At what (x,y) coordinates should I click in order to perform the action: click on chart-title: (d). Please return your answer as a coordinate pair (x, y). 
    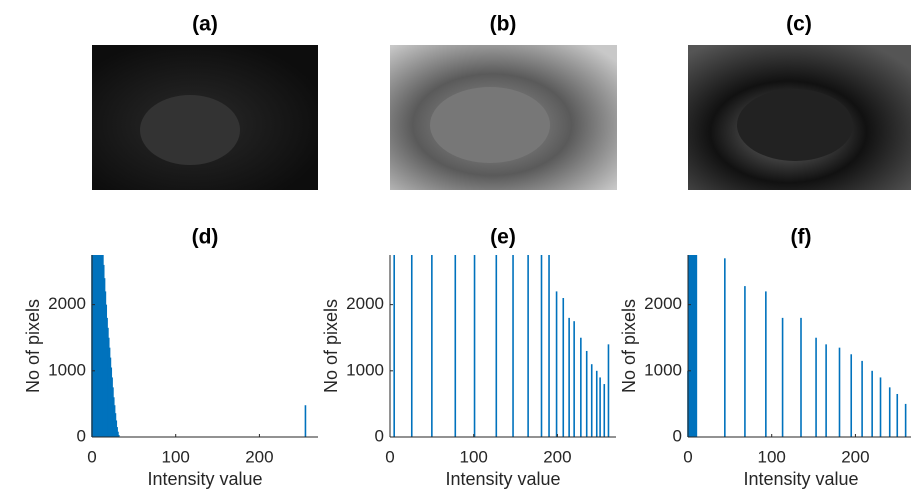
    Looking at the image, I should click on (205, 237).